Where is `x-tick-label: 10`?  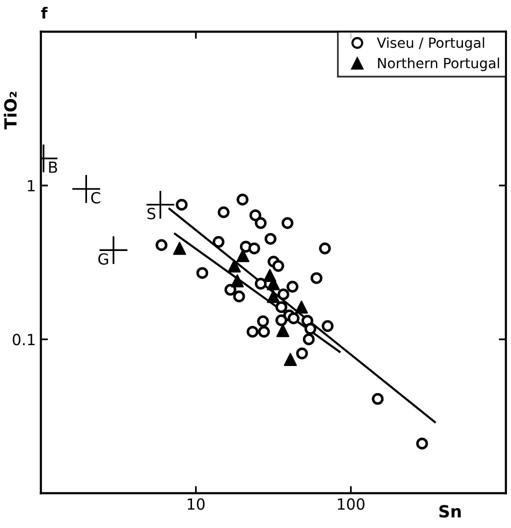 x-tick-label: 10 is located at coordinates (196, 504).